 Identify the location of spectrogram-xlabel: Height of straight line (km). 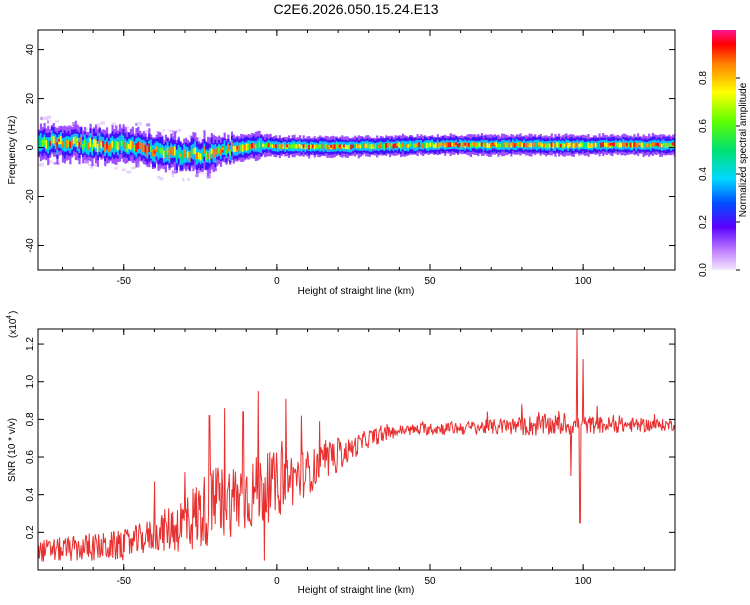
(356, 291).